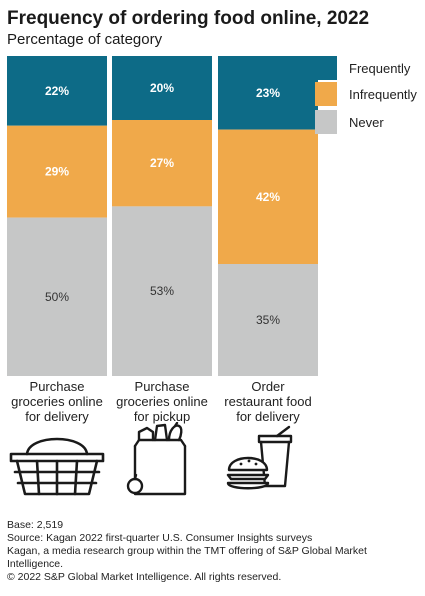 Image resolution: width=425 pixels, height=596 pixels. I want to click on category-label-1: Purchase groceries online for delivery, so click(57, 401).